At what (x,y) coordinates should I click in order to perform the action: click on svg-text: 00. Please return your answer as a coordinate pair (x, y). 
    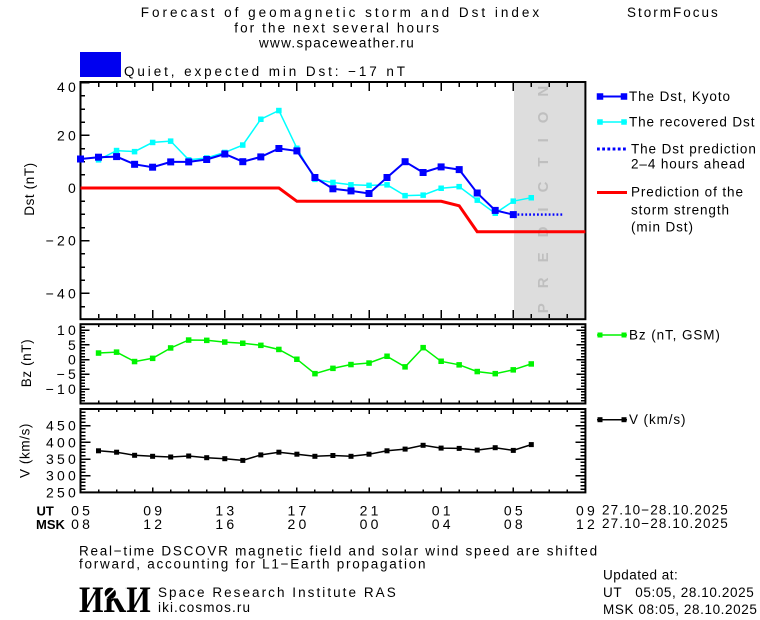
    Looking at the image, I should click on (371, 524).